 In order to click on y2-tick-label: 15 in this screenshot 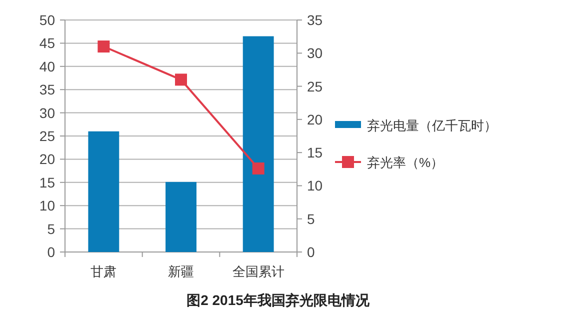, I will do `click(315, 152)`.